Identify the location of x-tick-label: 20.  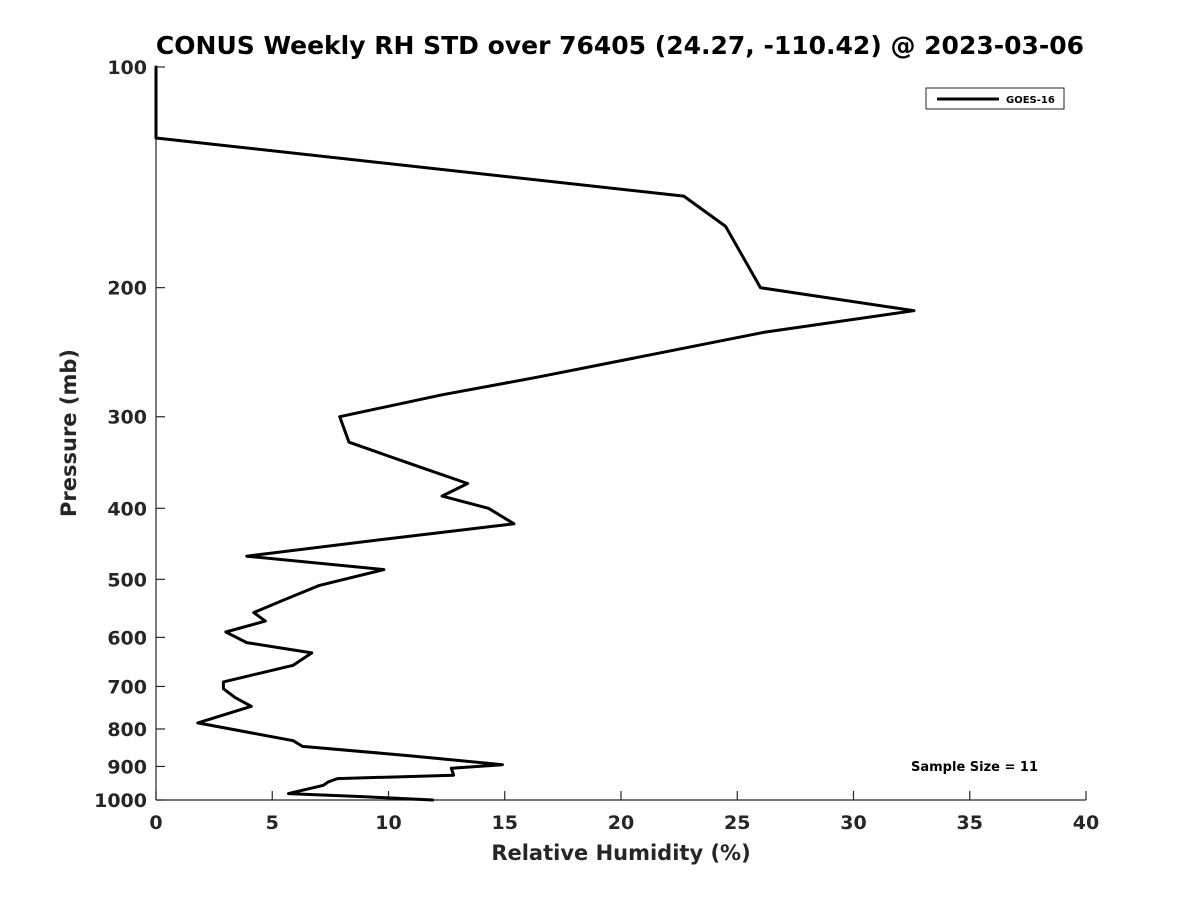
(621, 823).